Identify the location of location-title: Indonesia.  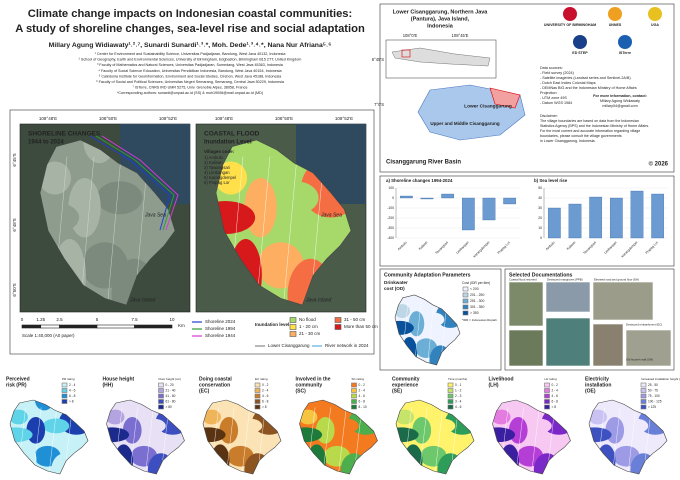
(440, 26).